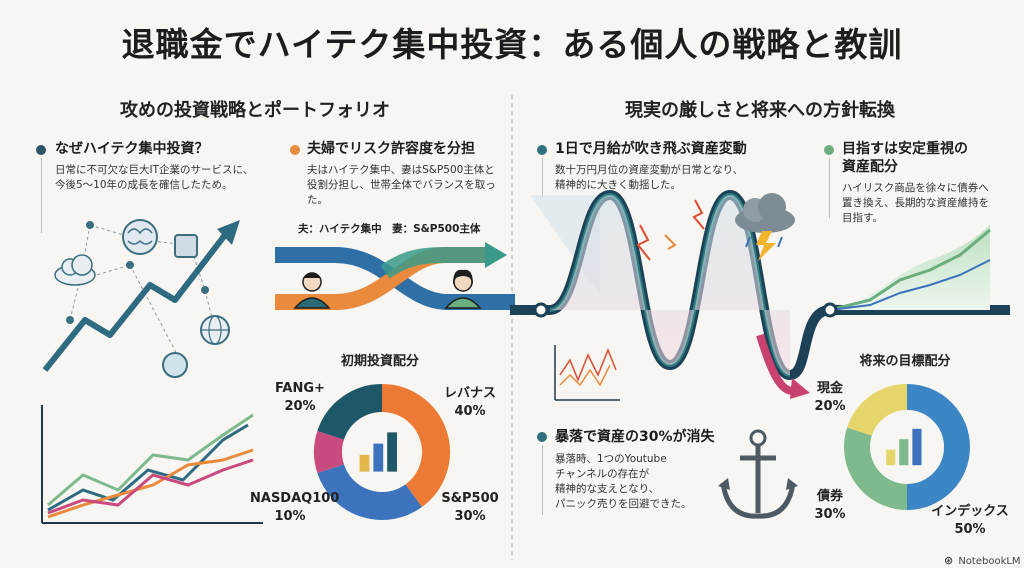 The height and width of the screenshot is (568, 1024). I want to click on chart1-label-fang: FANG+ 20%, so click(300, 397).